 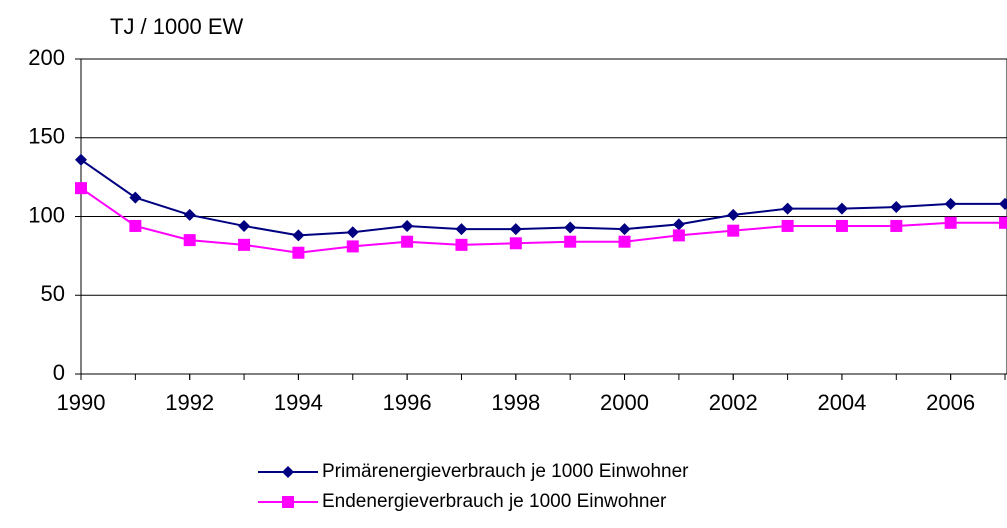 I want to click on x-tick-label: 1990, so click(x=81, y=402).